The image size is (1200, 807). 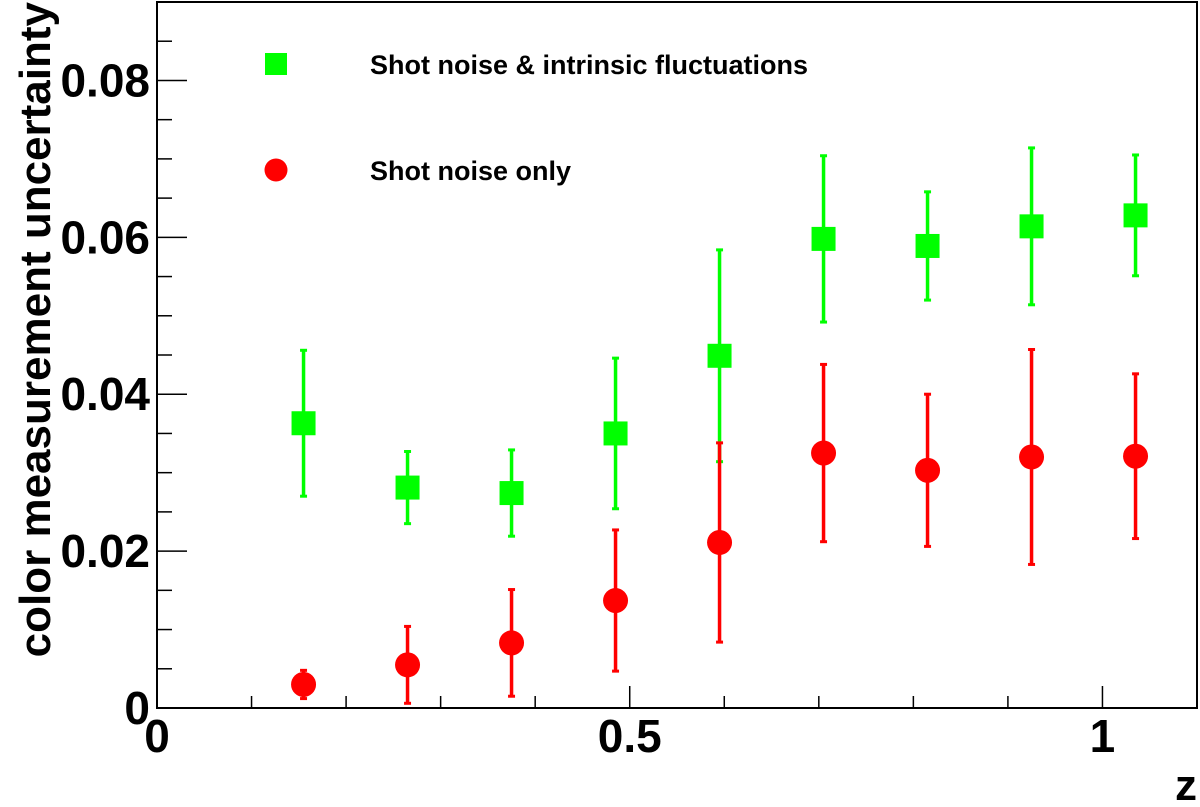 I want to click on x-tick-label: 0.5, so click(x=630, y=736).